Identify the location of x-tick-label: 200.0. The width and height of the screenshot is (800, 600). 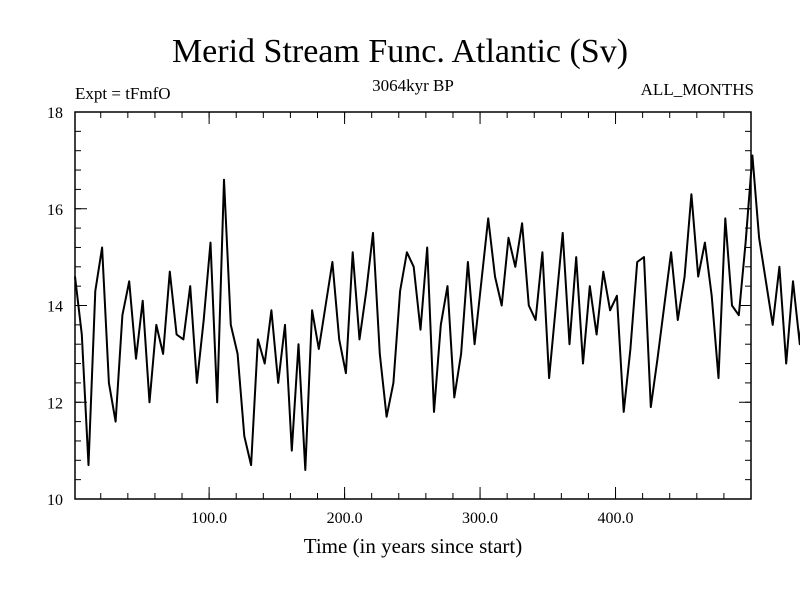
(345, 518).